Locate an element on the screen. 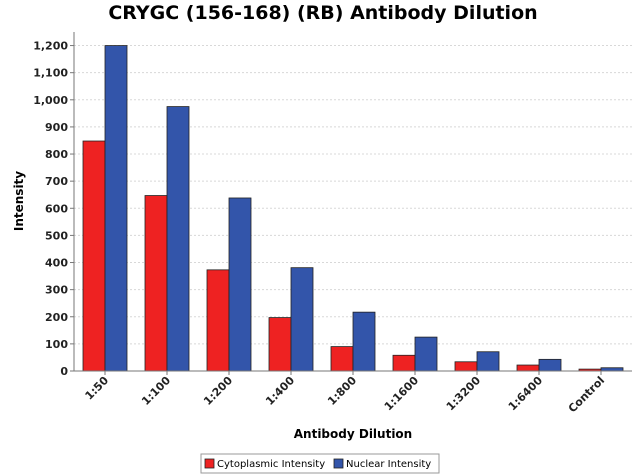 The image size is (640, 475). y-tick-label: 700 is located at coordinates (56, 181).